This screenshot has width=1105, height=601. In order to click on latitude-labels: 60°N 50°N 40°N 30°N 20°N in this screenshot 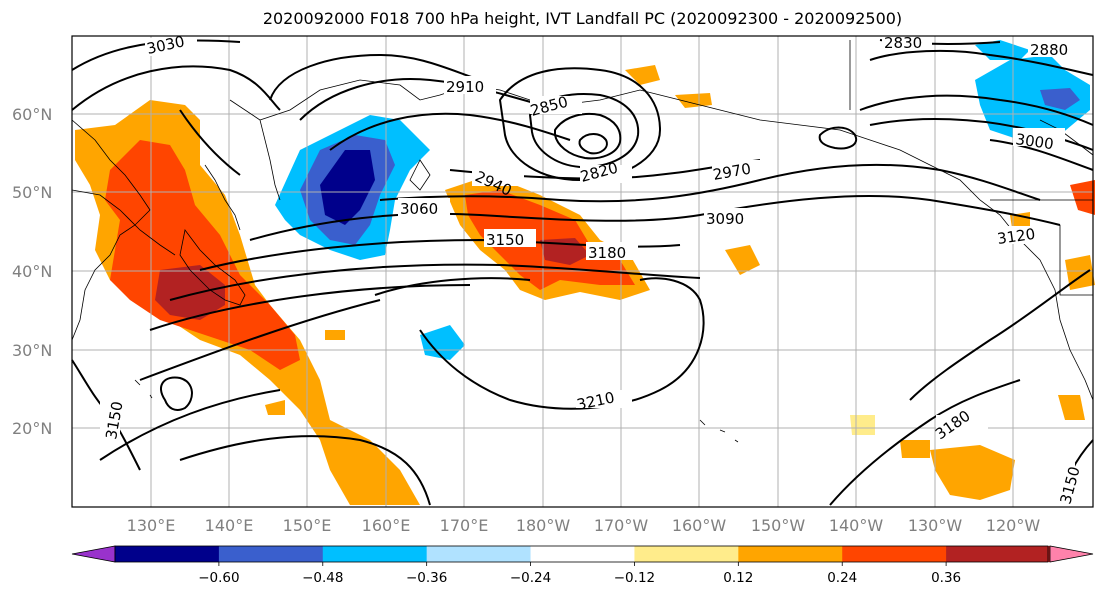, I will do `click(32, 271)`.